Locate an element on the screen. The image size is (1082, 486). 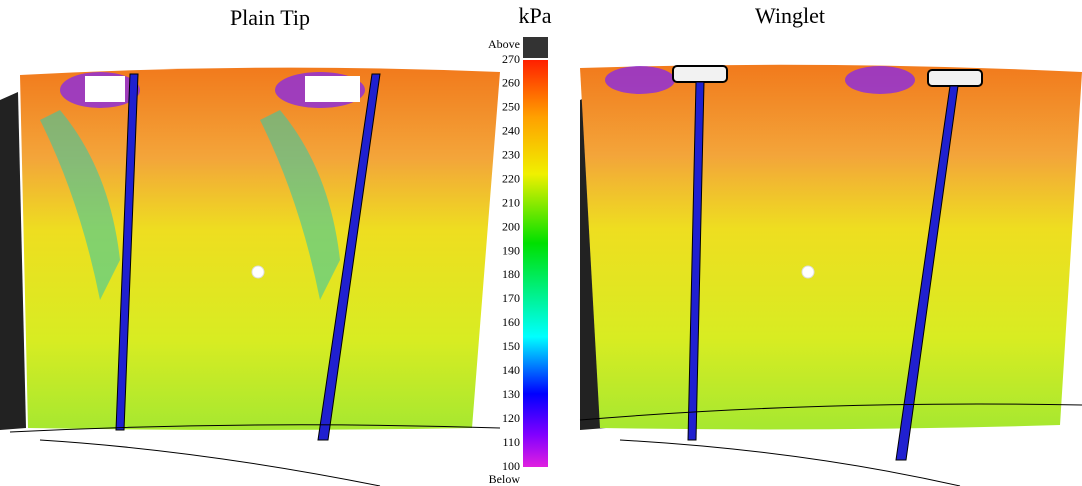
colorbar-above is located at coordinates (535, 47).